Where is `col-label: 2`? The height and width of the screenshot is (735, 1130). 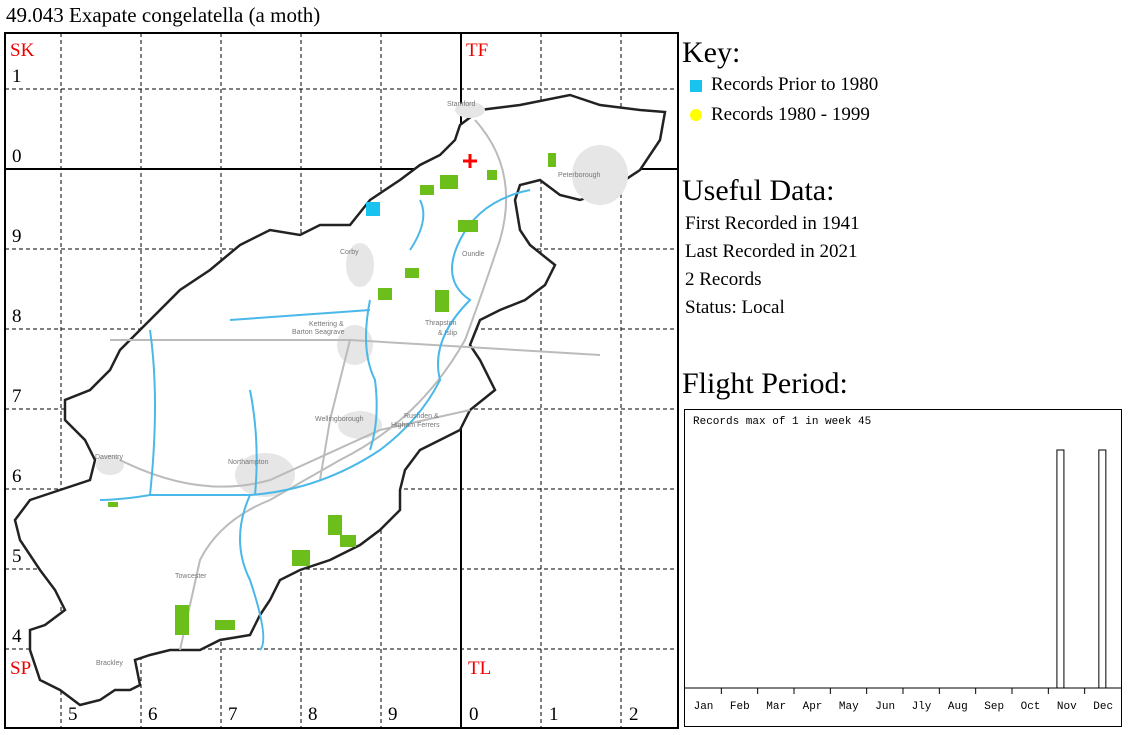
col-label: 2 is located at coordinates (634, 714).